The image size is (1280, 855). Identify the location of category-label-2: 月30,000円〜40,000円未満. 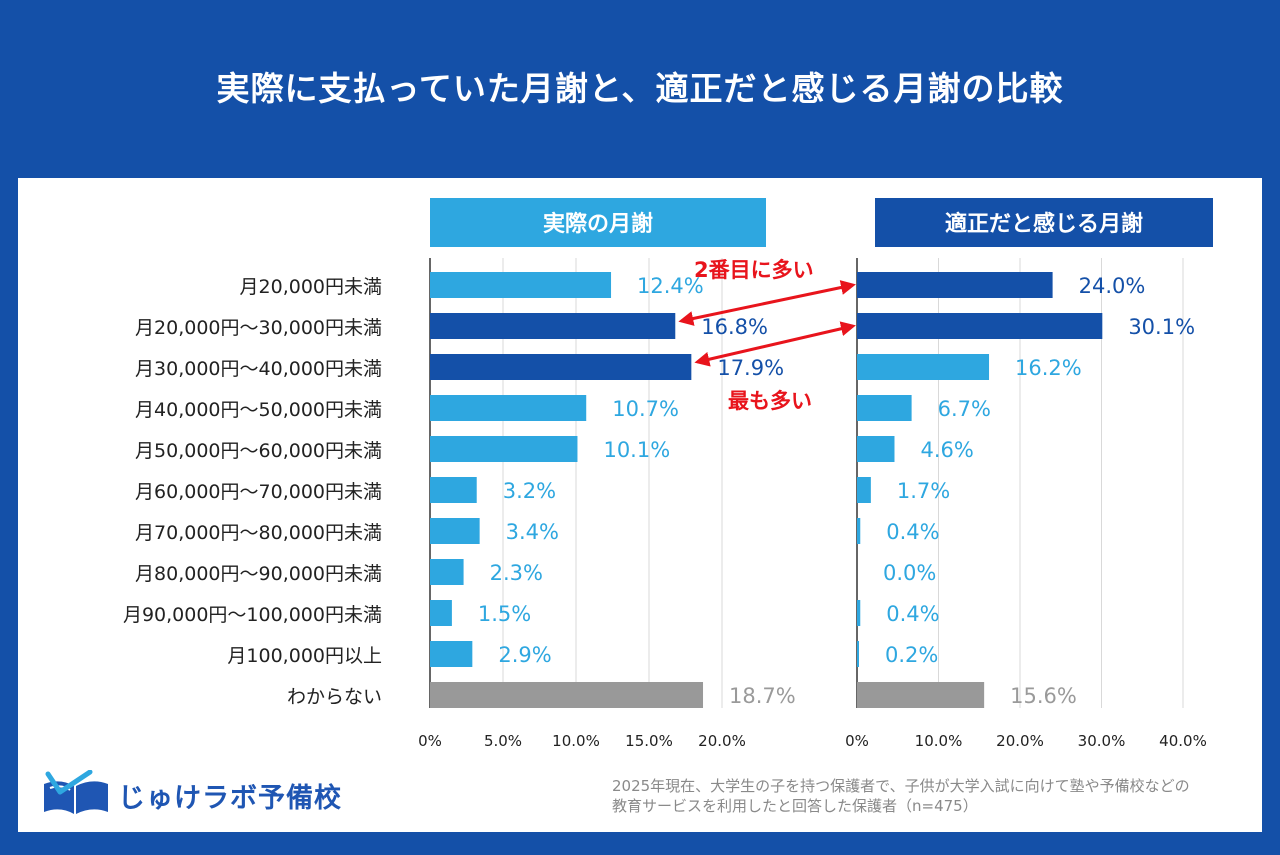
(258, 369).